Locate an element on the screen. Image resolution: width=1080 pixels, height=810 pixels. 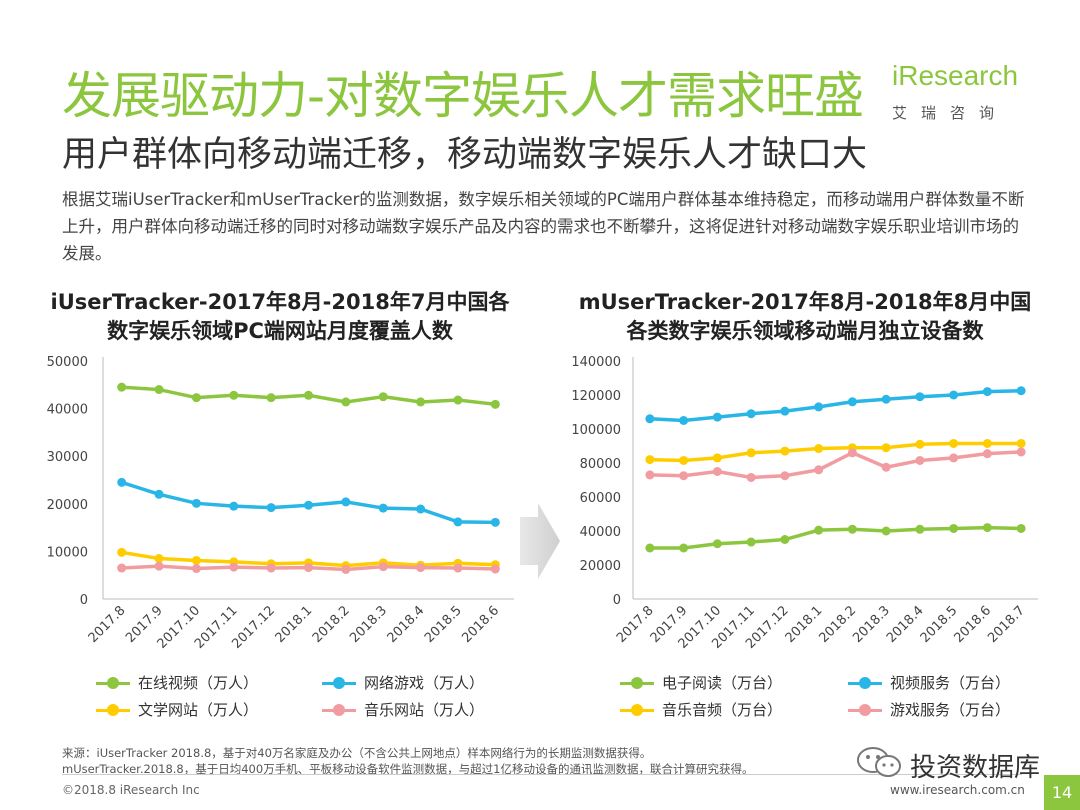
website-link: www.iresearch.com.cn is located at coordinates (957, 790).